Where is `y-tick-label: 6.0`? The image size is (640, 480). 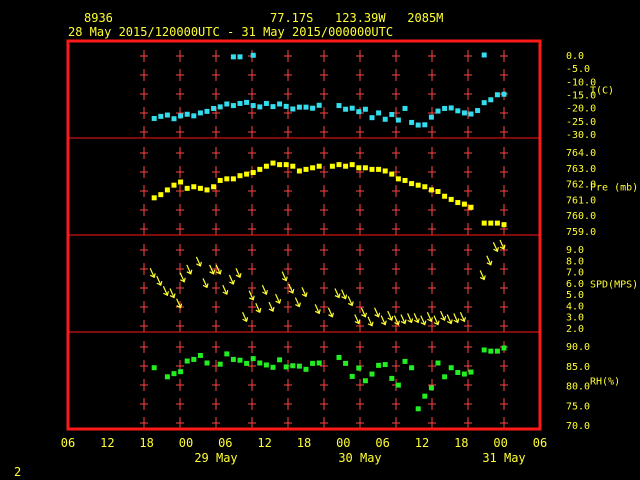 y-tick-label: 6.0 is located at coordinates (575, 284).